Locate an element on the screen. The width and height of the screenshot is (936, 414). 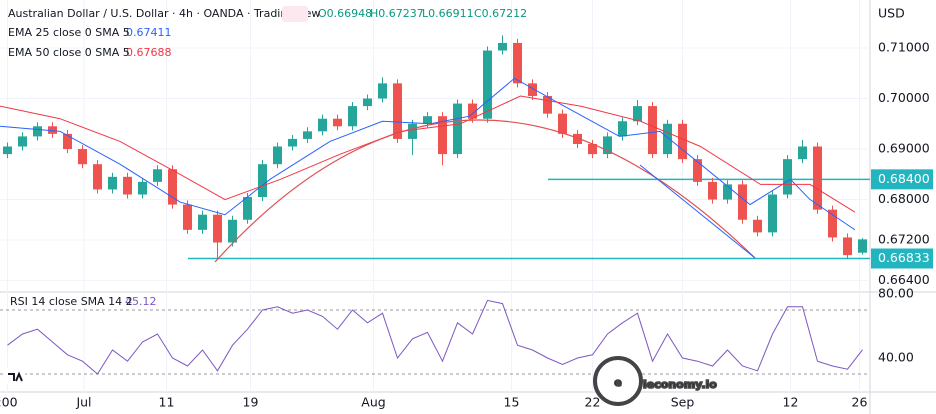
rsi-tick-label: 40.00 is located at coordinates (896, 357).